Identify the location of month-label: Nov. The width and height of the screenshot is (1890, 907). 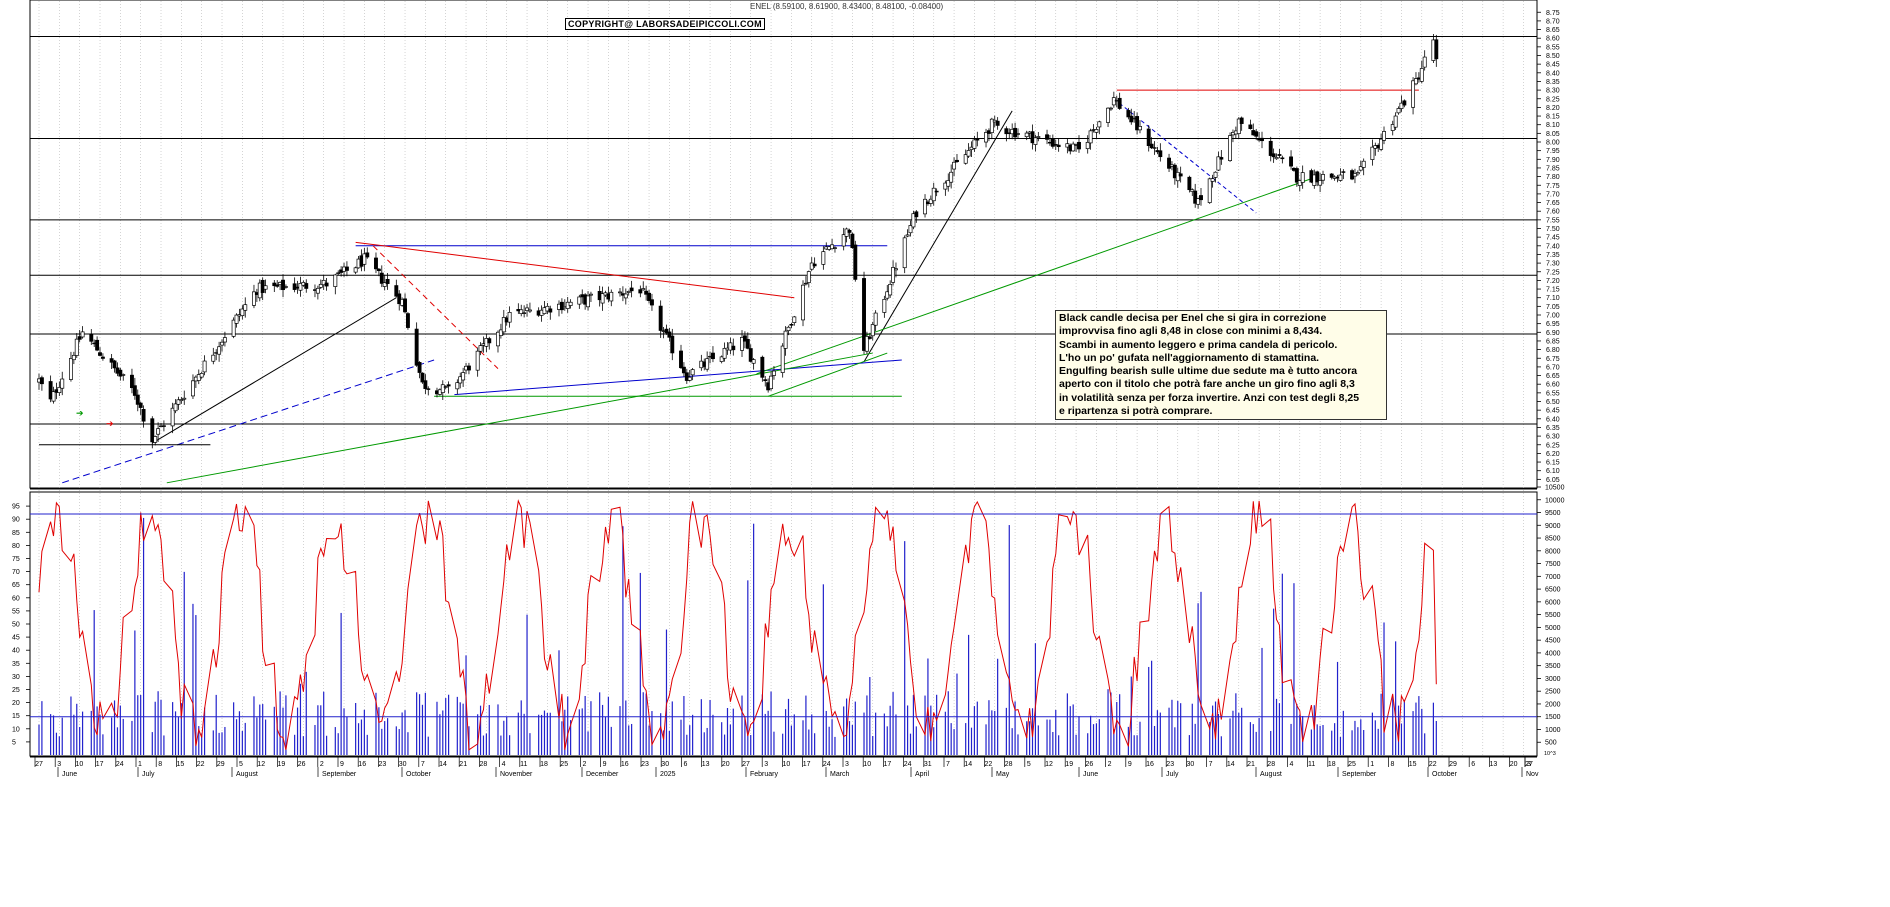
(1532, 774).